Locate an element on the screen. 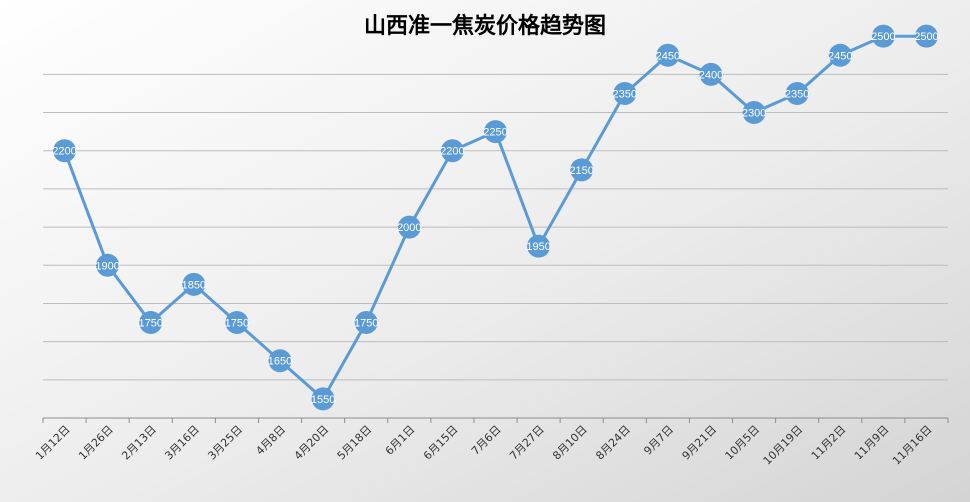  data-label: 1850 is located at coordinates (194, 285).